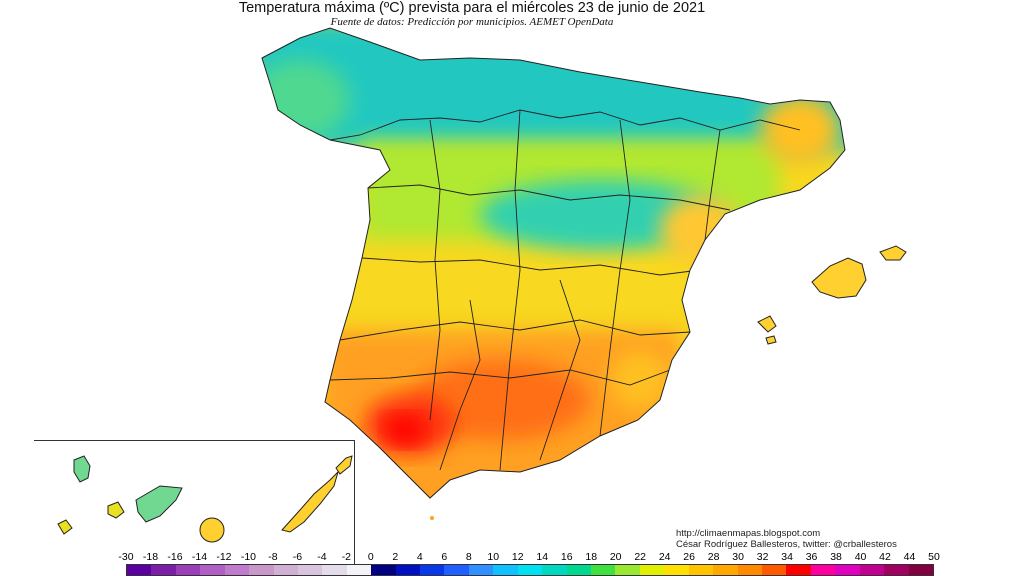 This screenshot has width=1024, height=576. Describe the element at coordinates (640, 557) in the screenshot. I see `legend-tick-label: 22` at that location.